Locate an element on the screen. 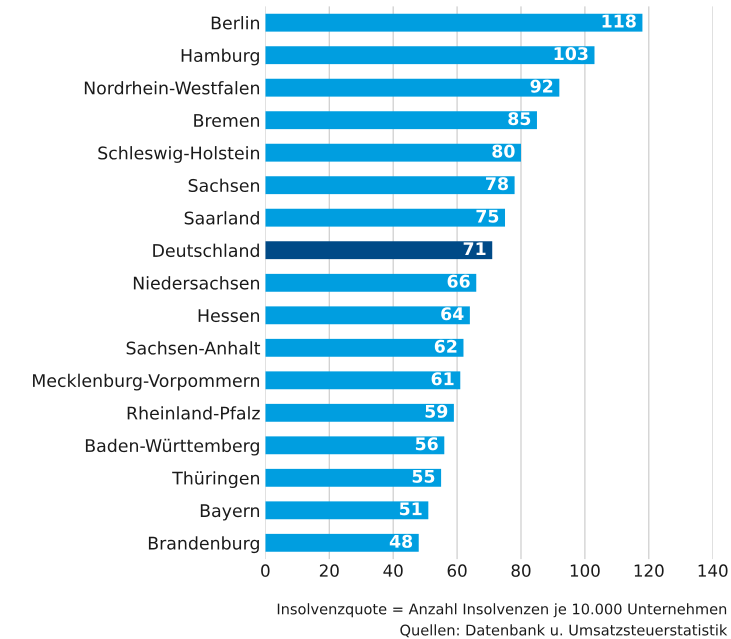 This screenshot has width=731, height=639. x-tick-label: 0 is located at coordinates (265, 570).